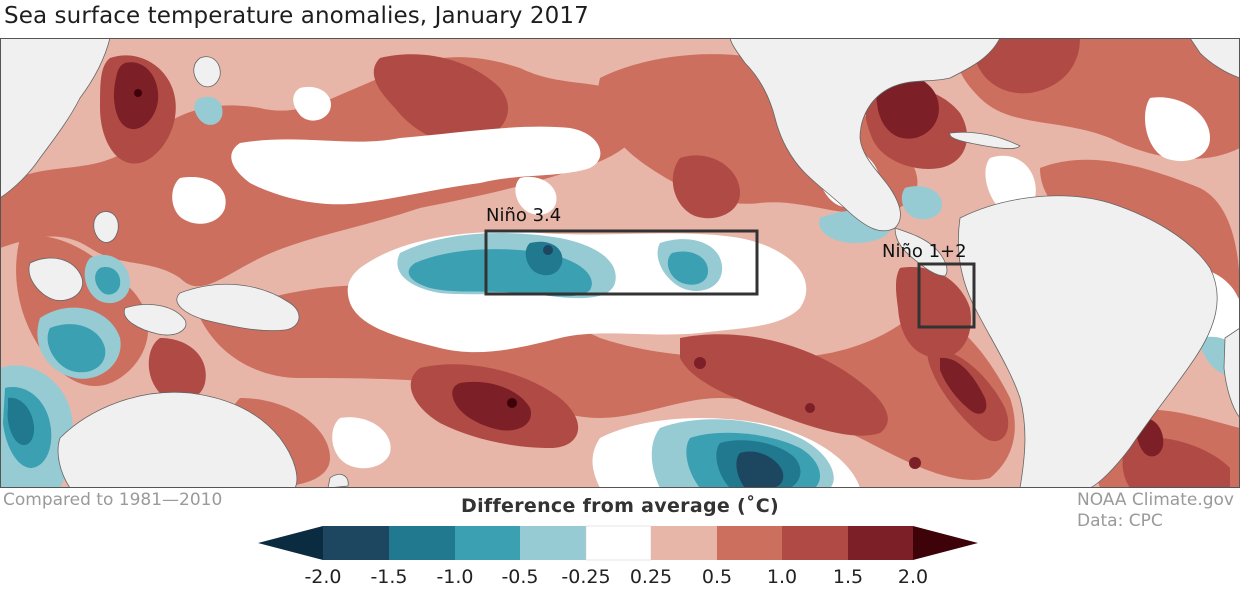 The height and width of the screenshot is (594, 1240). Describe the element at coordinates (945, 543) in the screenshot. I see `legend-arrow-warm` at that location.